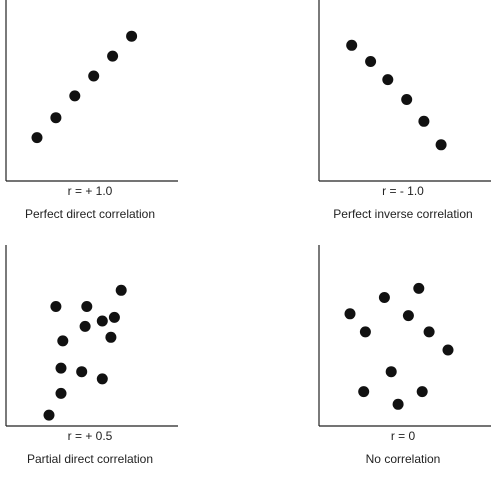 This screenshot has width=500, height=478. Describe the element at coordinates (90, 191) in the screenshot. I see `r-label: r = + 1.0` at that location.